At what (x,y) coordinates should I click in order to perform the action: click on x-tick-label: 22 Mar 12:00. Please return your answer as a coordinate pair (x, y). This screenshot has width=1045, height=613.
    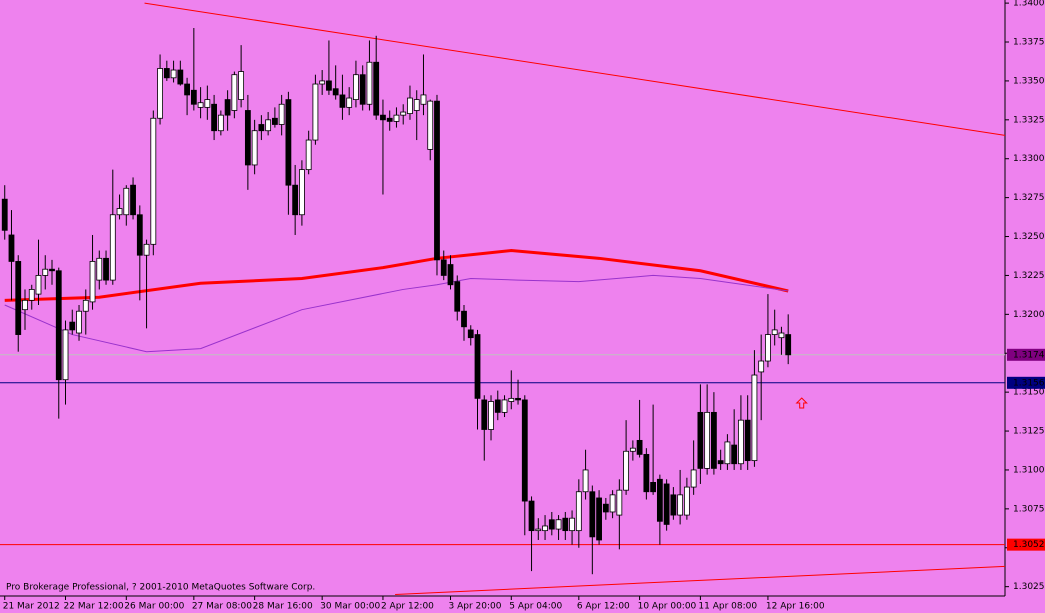
    Looking at the image, I should click on (94, 607).